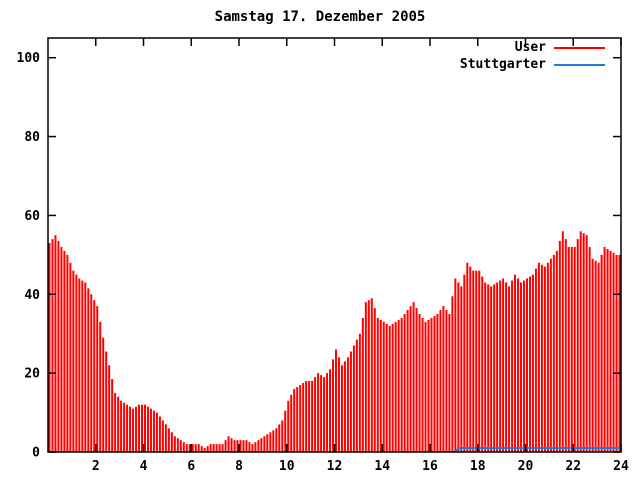  I want to click on x-axis-tick-label: 2, so click(96, 466).